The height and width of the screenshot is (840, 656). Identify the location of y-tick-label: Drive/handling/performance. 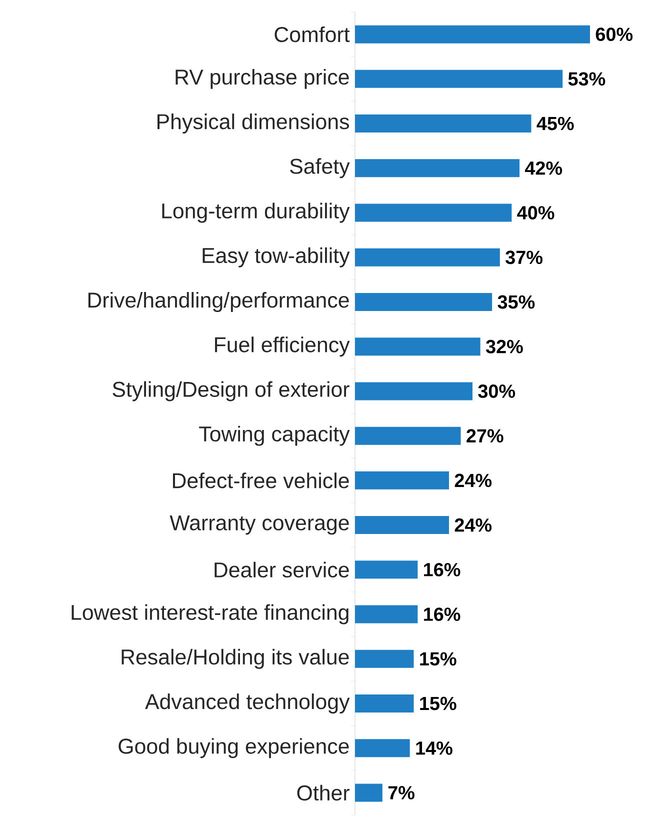
(218, 302).